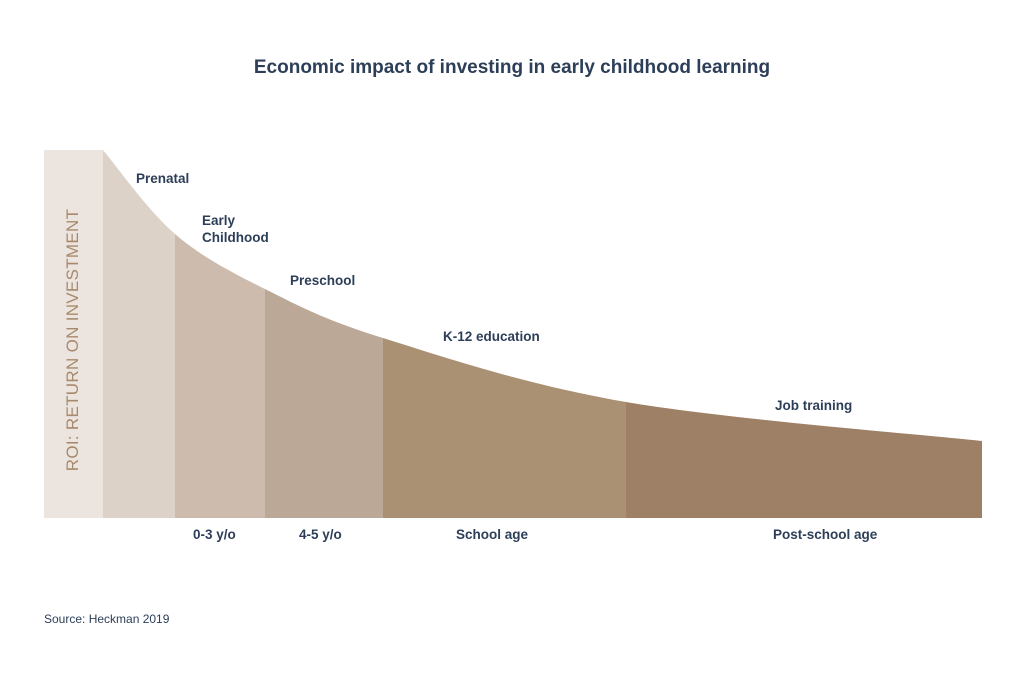 The image size is (1024, 683). Describe the element at coordinates (235, 229) in the screenshot. I see `stage-label-early-childhood: Early Childhood` at that location.